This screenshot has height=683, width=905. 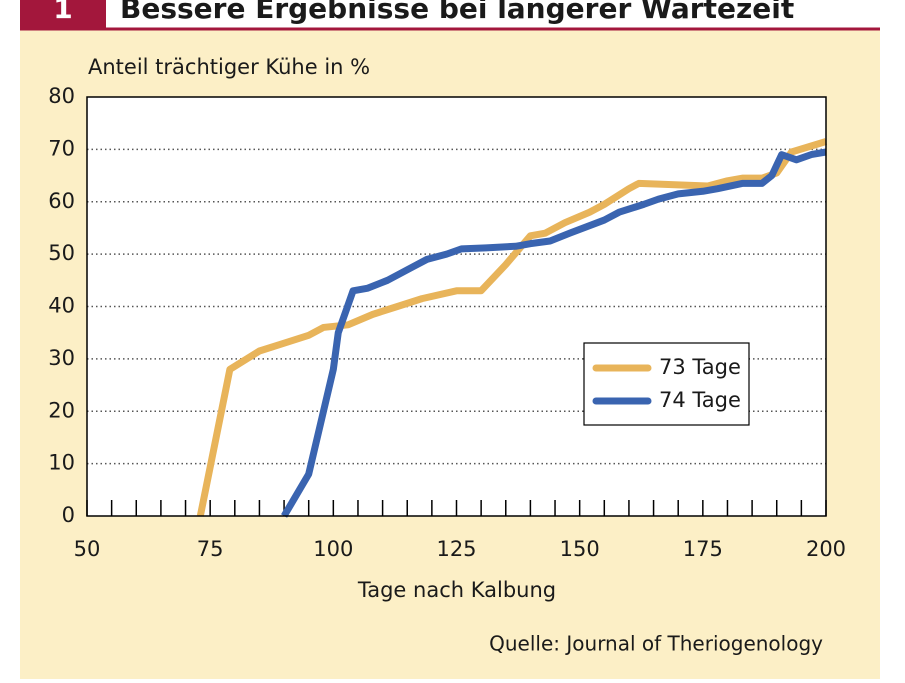 What do you see at coordinates (703, 549) in the screenshot?
I see `x-tick-label: 175` at bounding box center [703, 549].